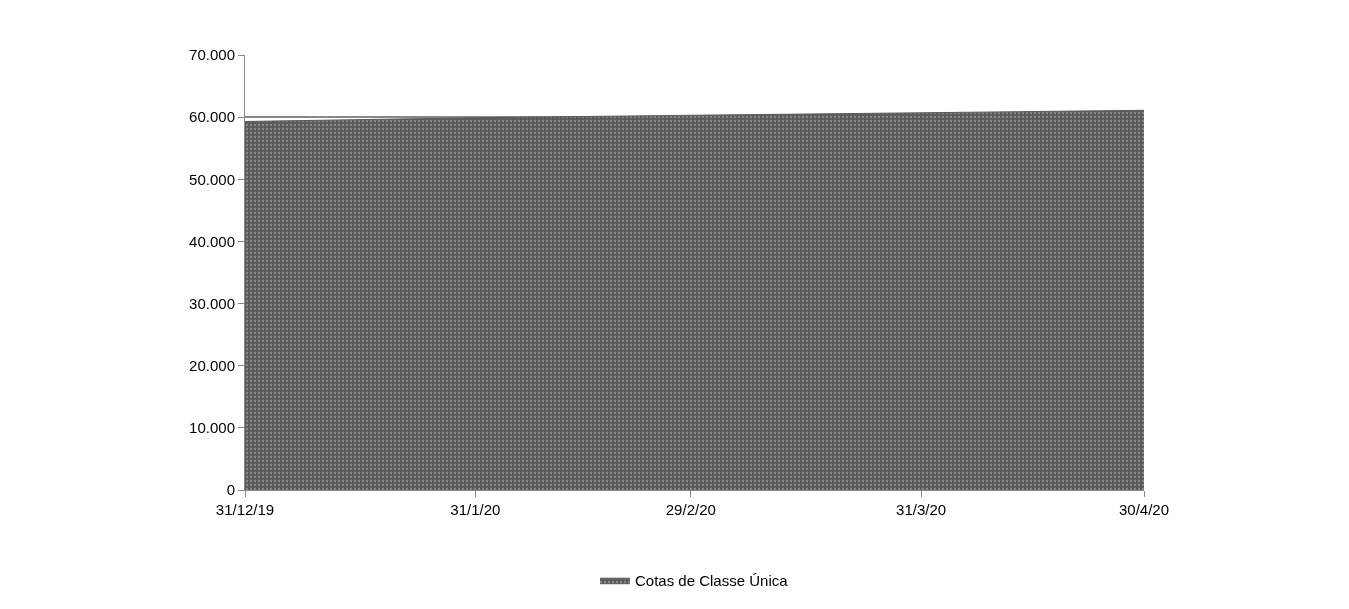  What do you see at coordinates (212, 303) in the screenshot?
I see `y-tick-label: 30.000` at bounding box center [212, 303].